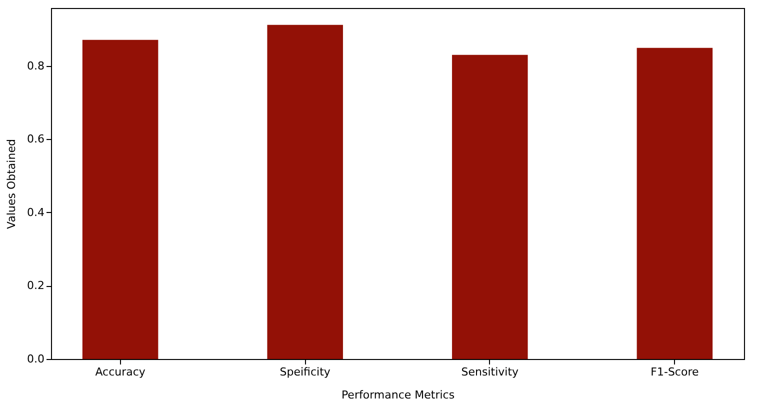 This screenshot has height=406, width=765. What do you see at coordinates (120, 372) in the screenshot?
I see `x-tick-label: Accuracy` at bounding box center [120, 372].